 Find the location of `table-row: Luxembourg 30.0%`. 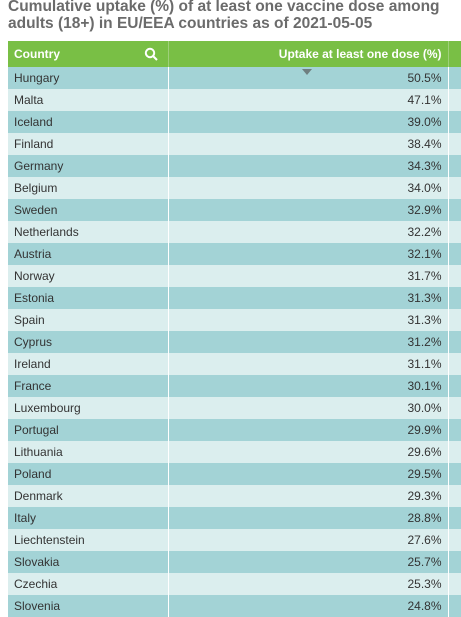

table-row: Luxembourg 30.0% is located at coordinates (234, 408).